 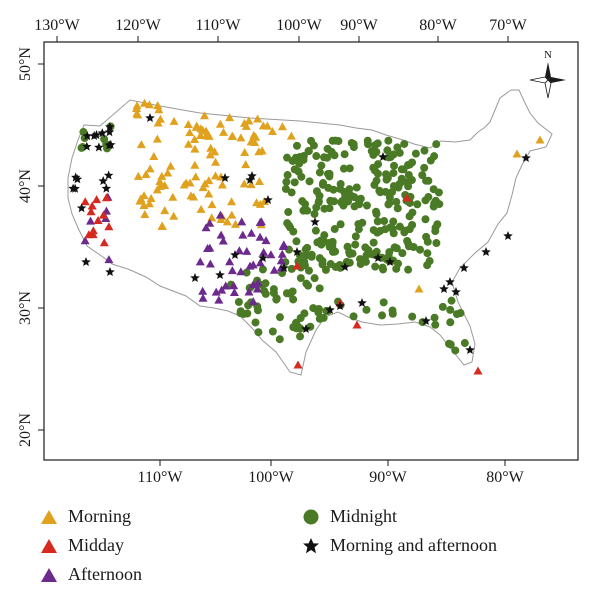 I want to click on top-tick-label: 110°W, so click(x=219, y=25).